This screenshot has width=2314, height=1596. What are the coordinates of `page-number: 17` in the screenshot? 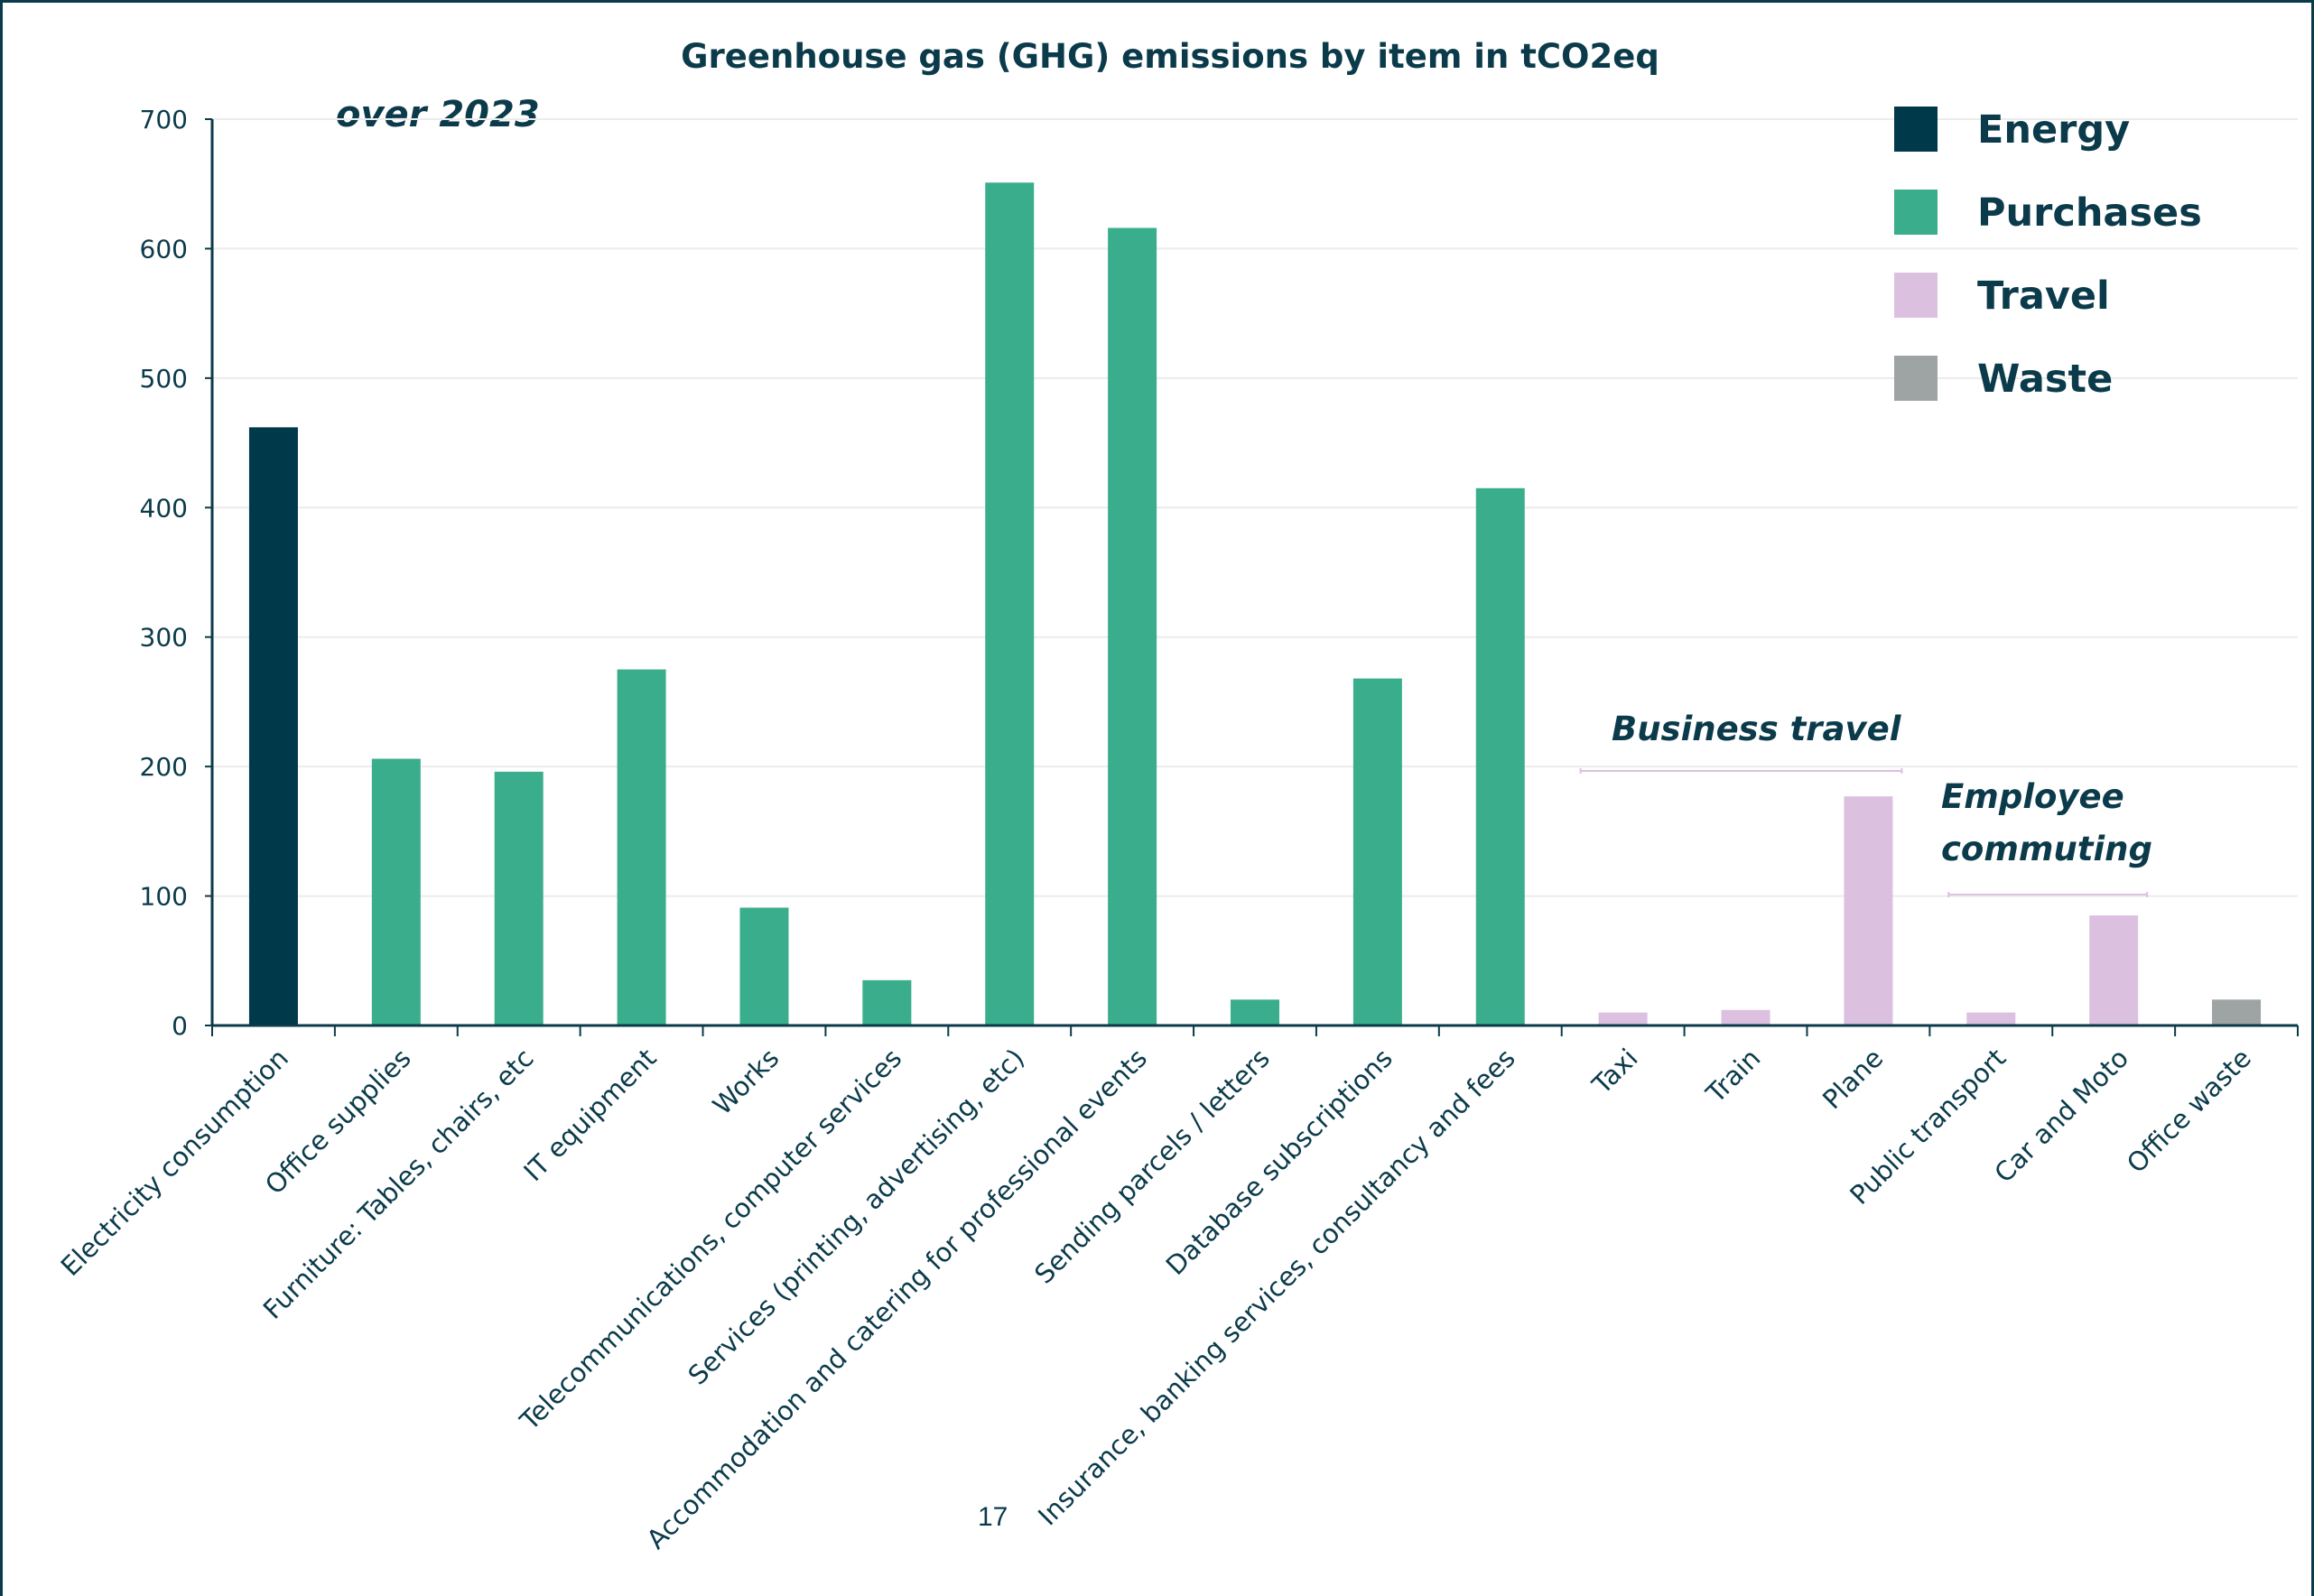 It's located at (993, 1517).